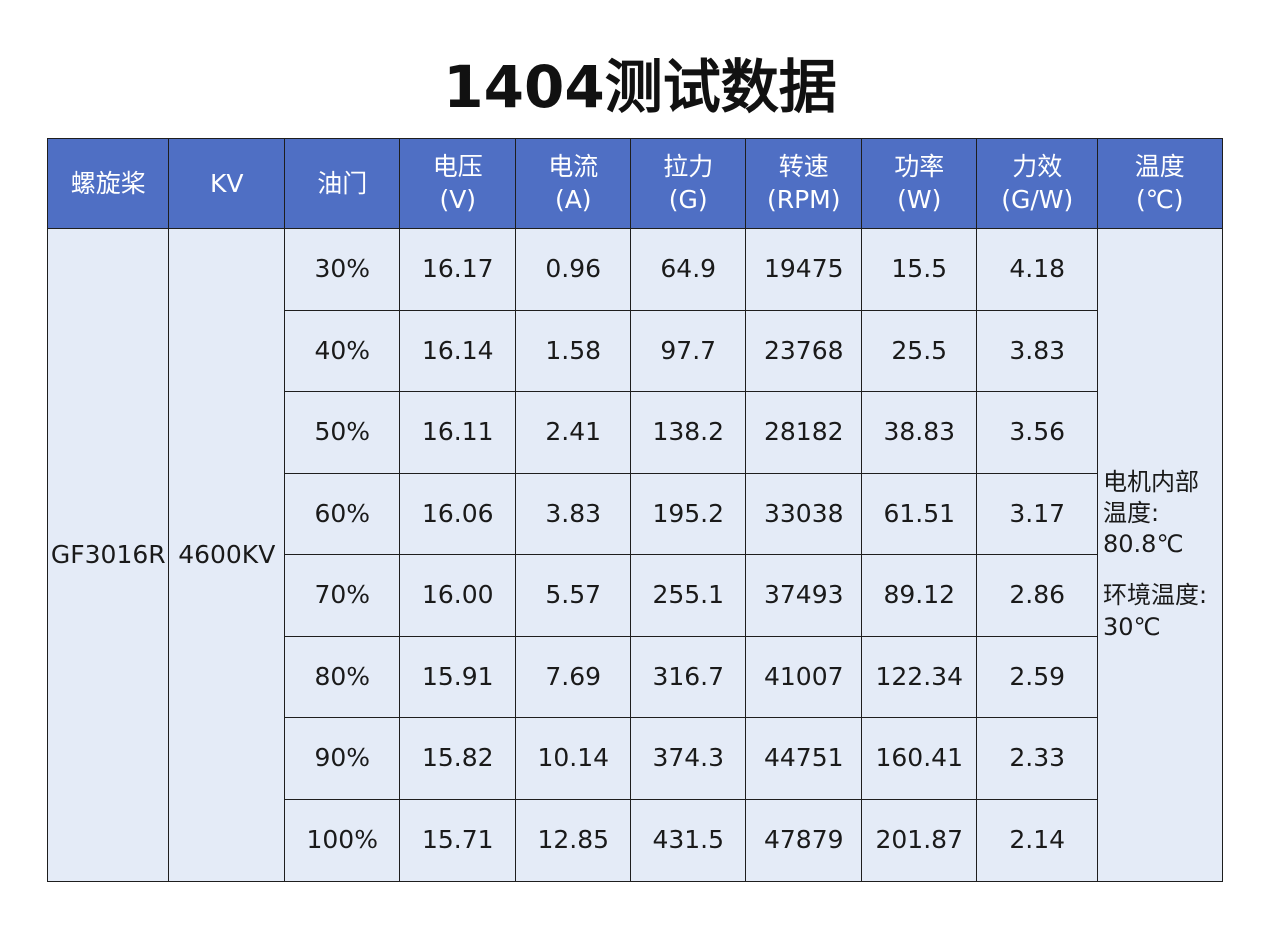  I want to click on data-cell: 2.33, so click(1037, 758).